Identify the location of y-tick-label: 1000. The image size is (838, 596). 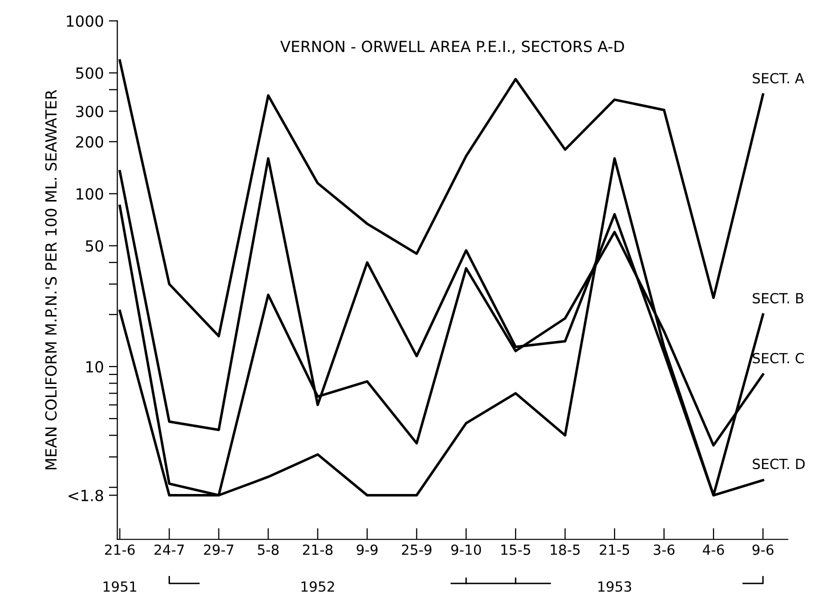
(85, 21).